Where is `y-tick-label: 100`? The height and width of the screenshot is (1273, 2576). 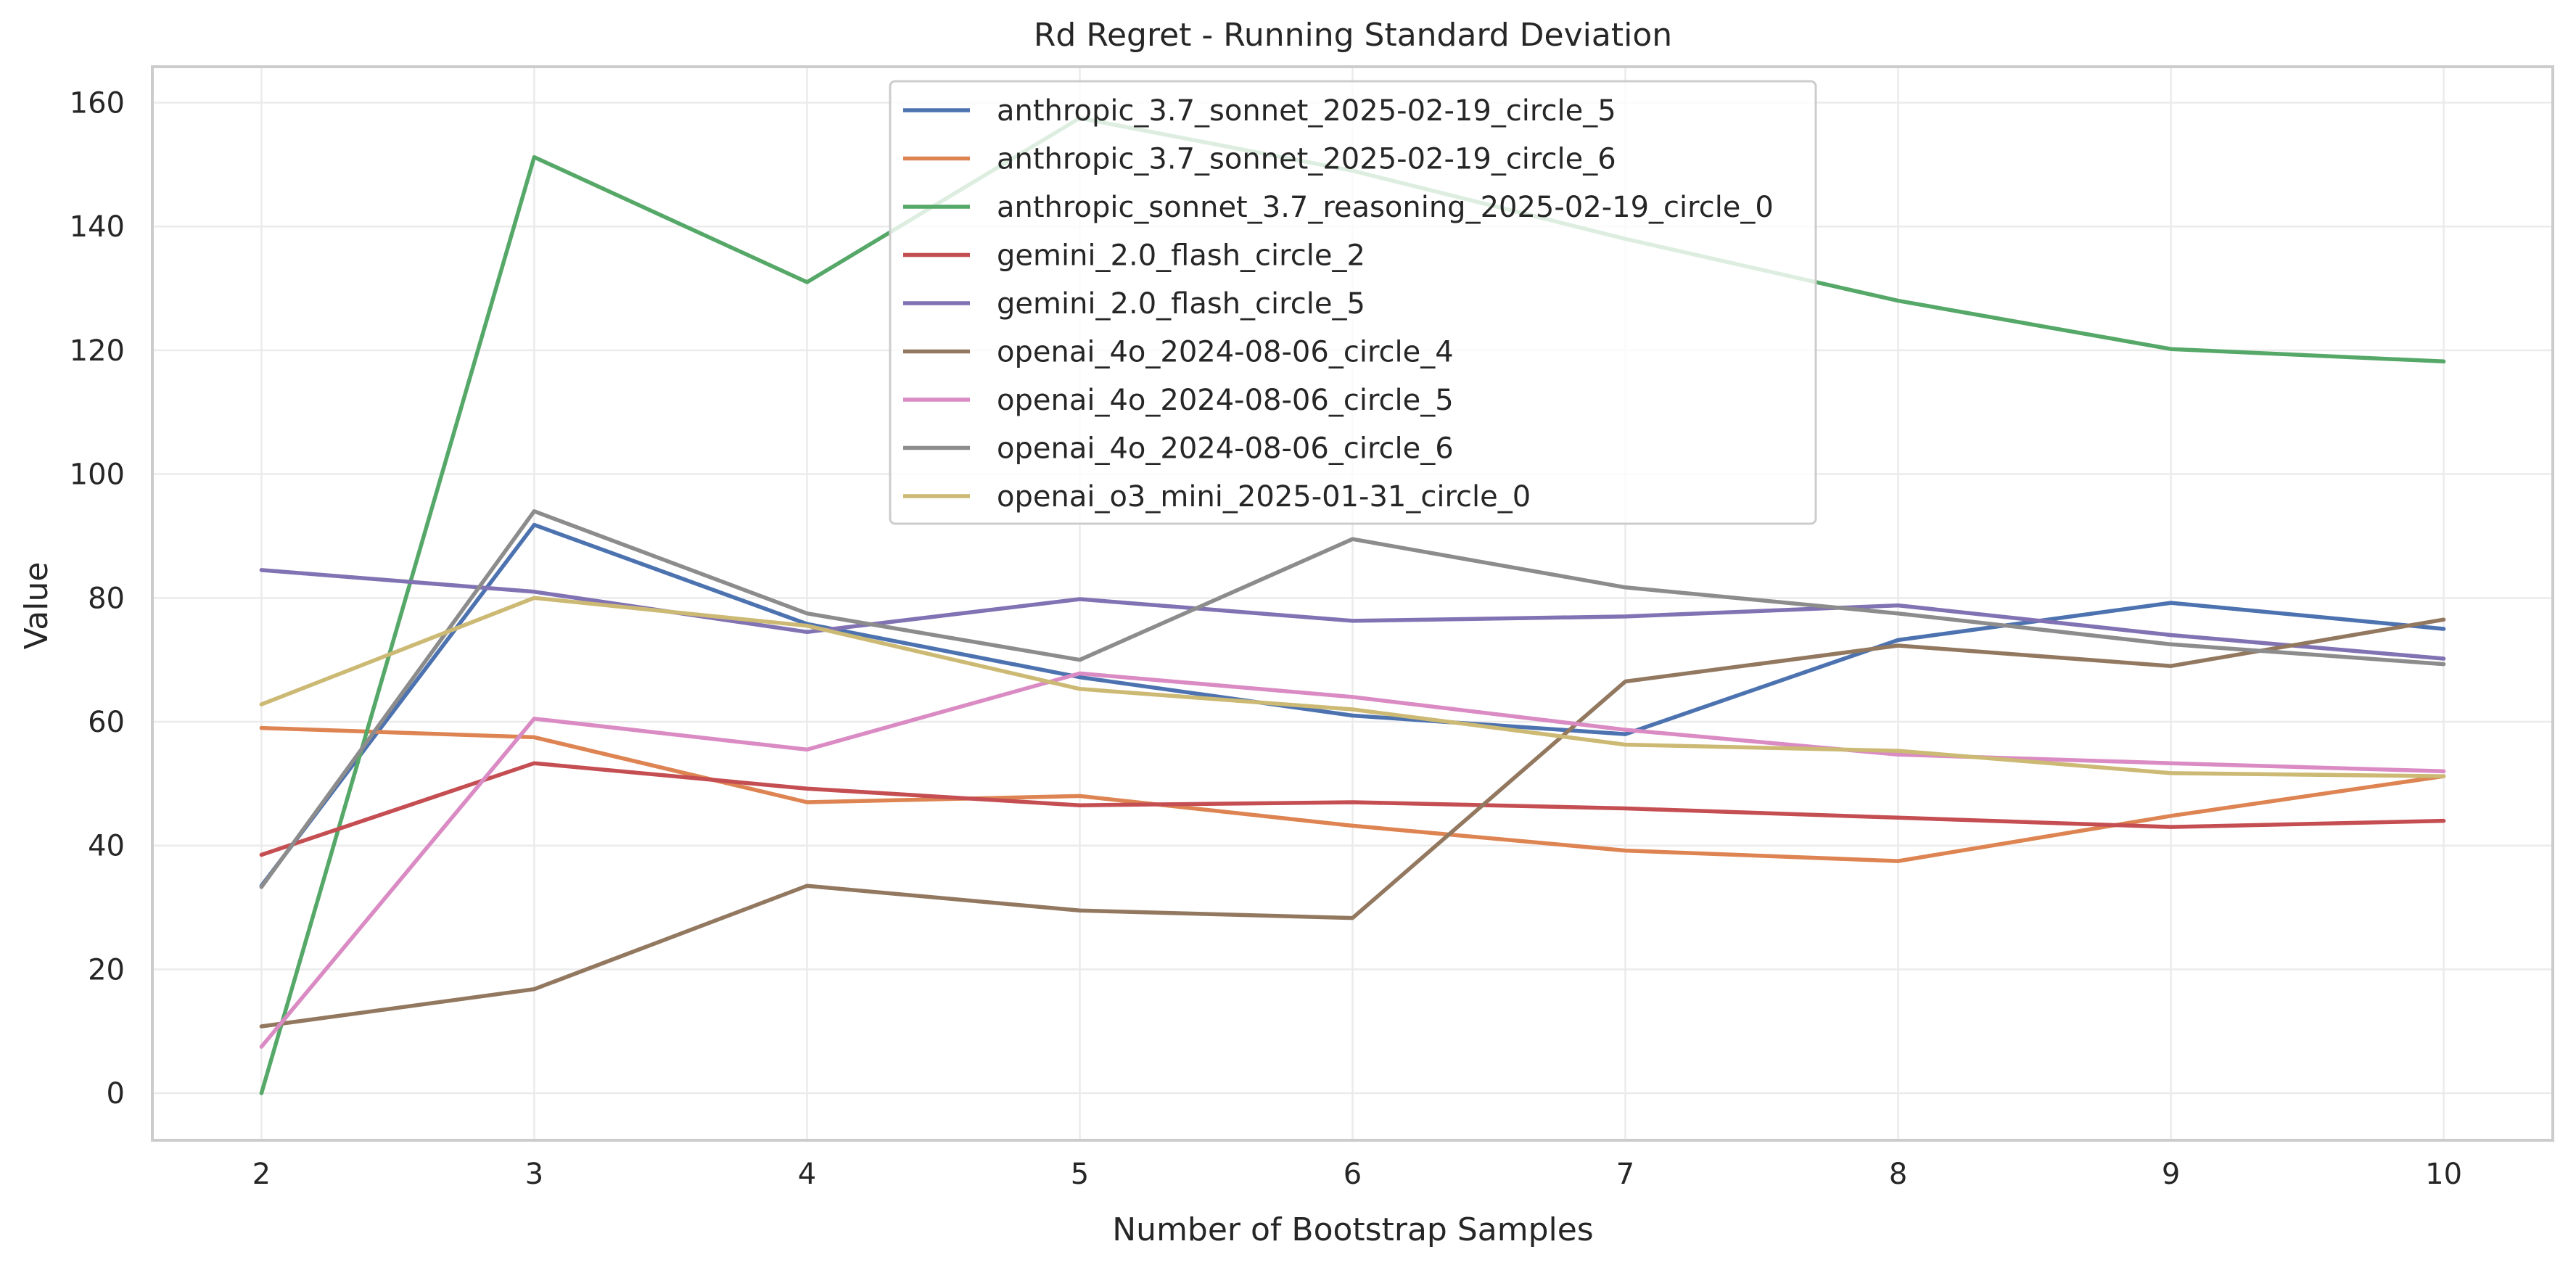
y-tick-label: 100 is located at coordinates (97, 475).